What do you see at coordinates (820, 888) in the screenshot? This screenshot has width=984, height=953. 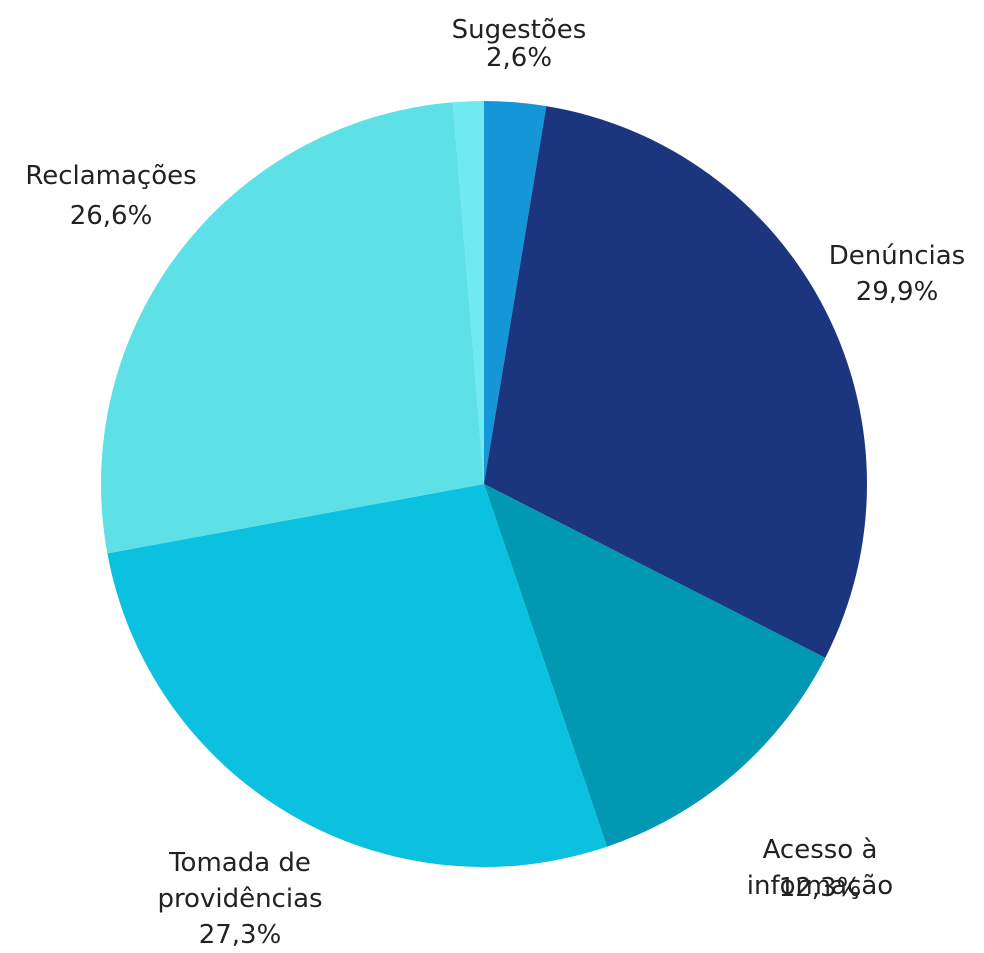 I see `value-label: 12,3%` at bounding box center [820, 888].